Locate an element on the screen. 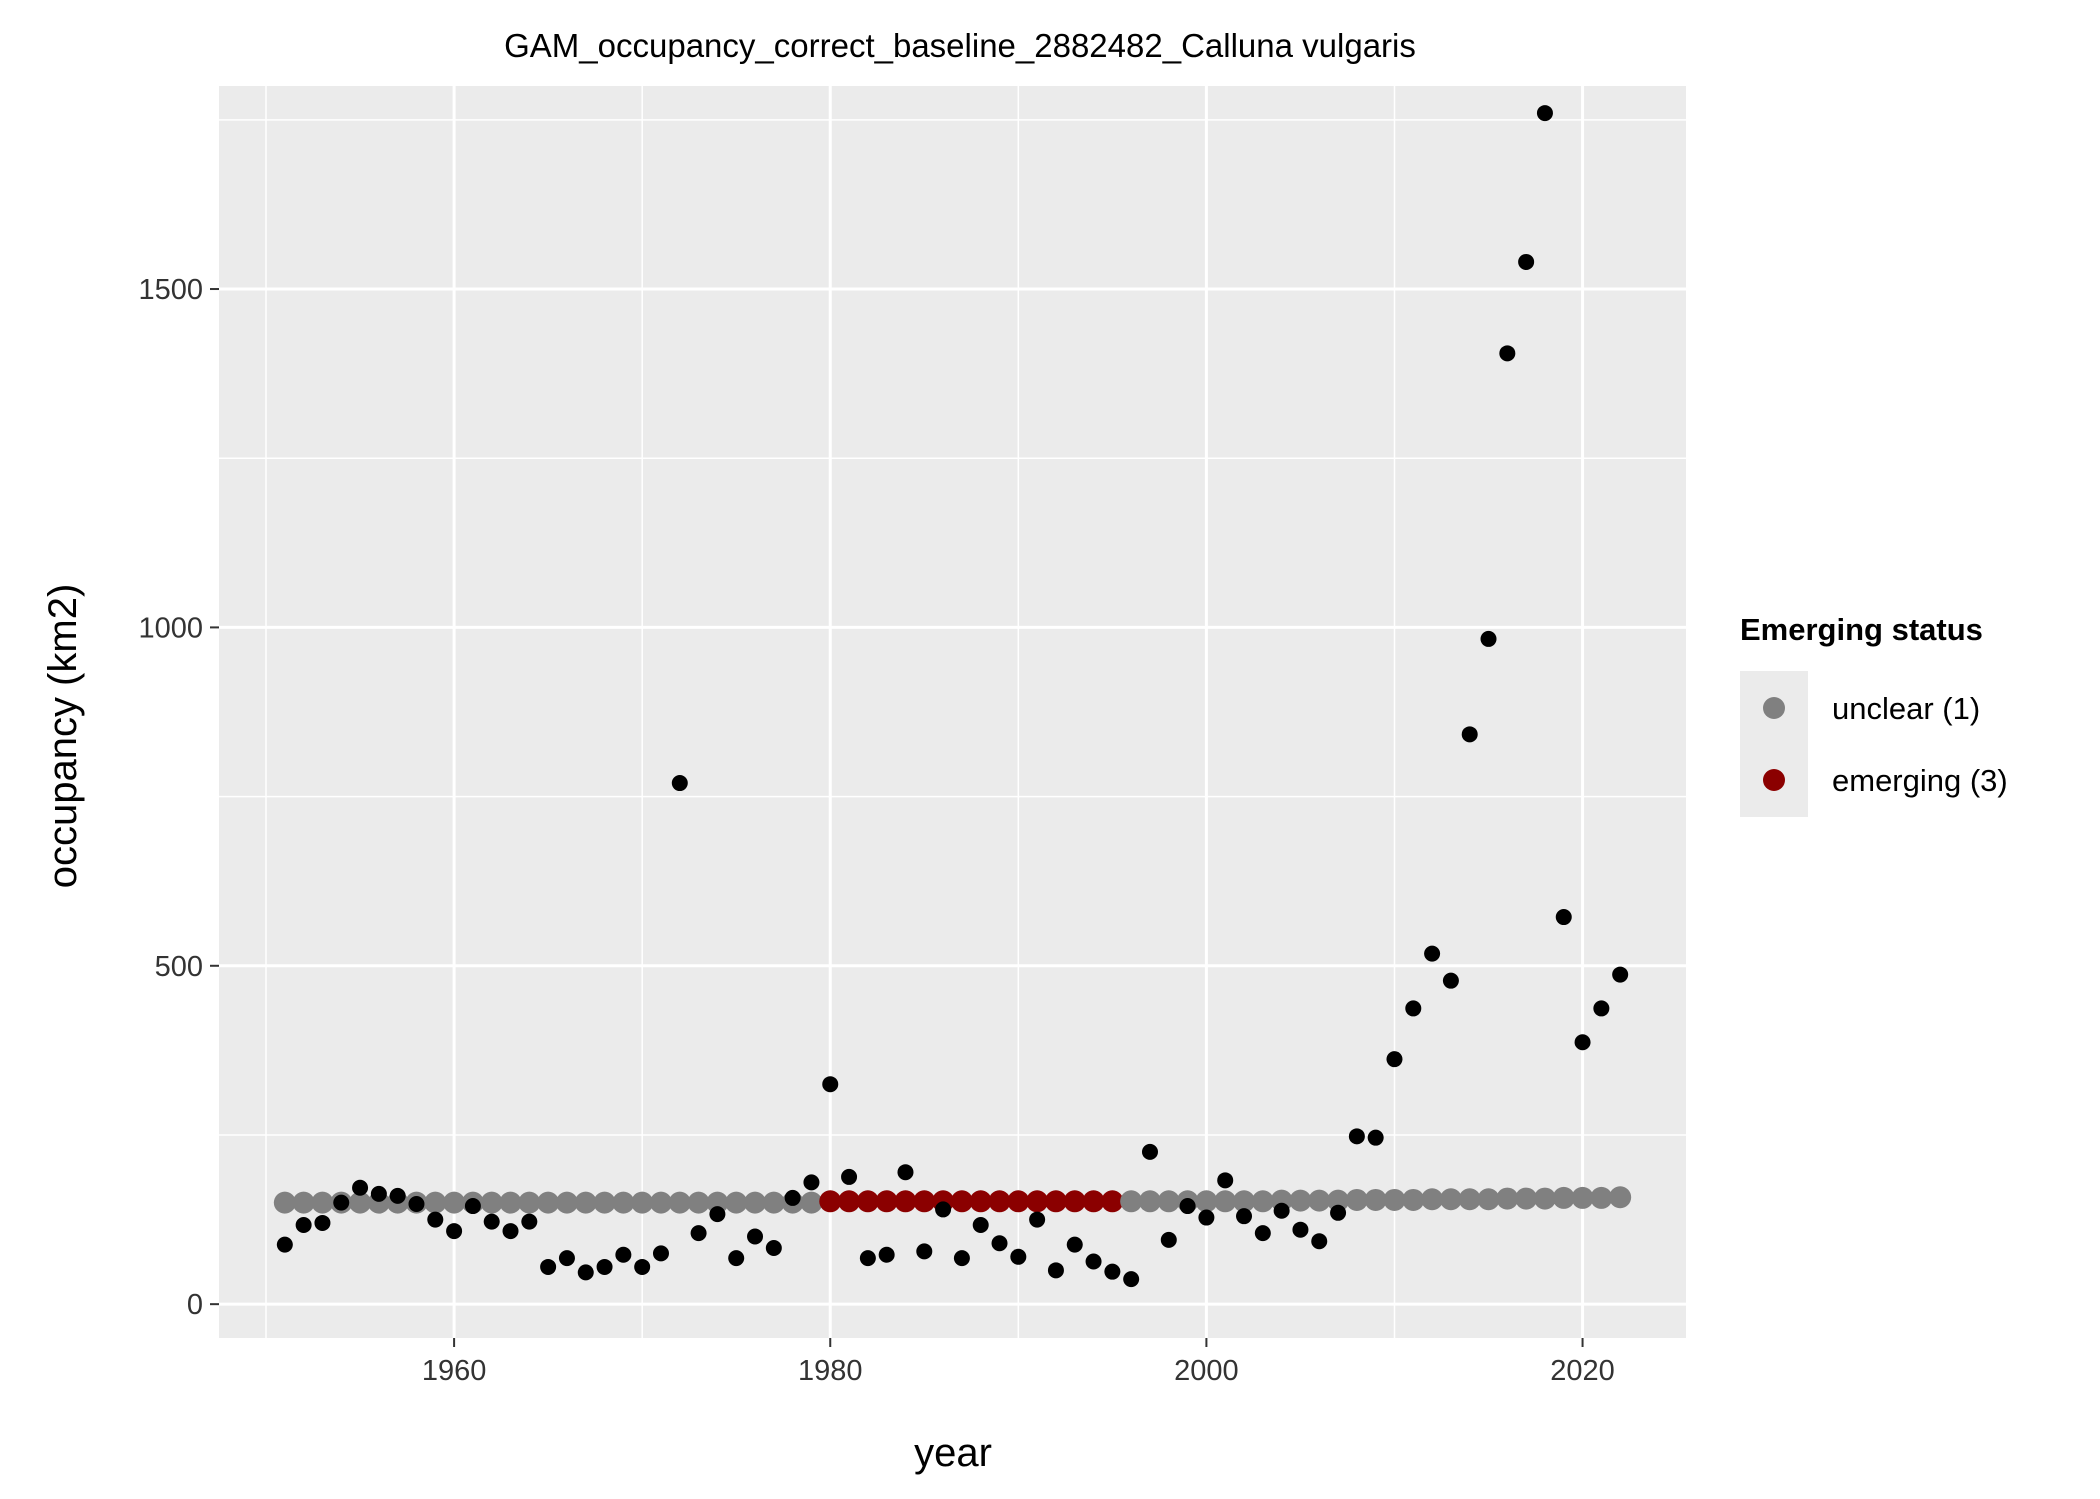 Image resolution: width=2100 pixels, height=1499 pixels. legend: Emerging status unclear (1) emerging (3) is located at coordinates (1874, 714).